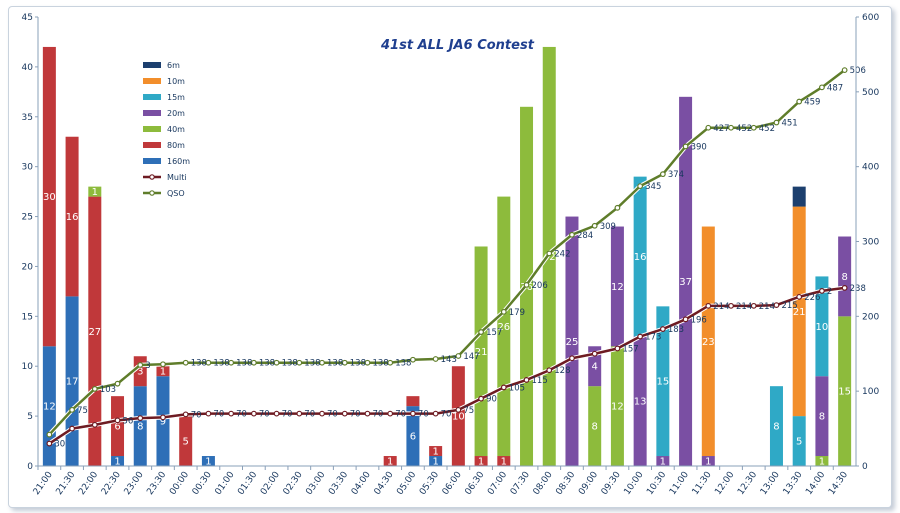 The height and width of the screenshot is (513, 900). I want to click on line-data-label-Multi: 115, so click(540, 381).